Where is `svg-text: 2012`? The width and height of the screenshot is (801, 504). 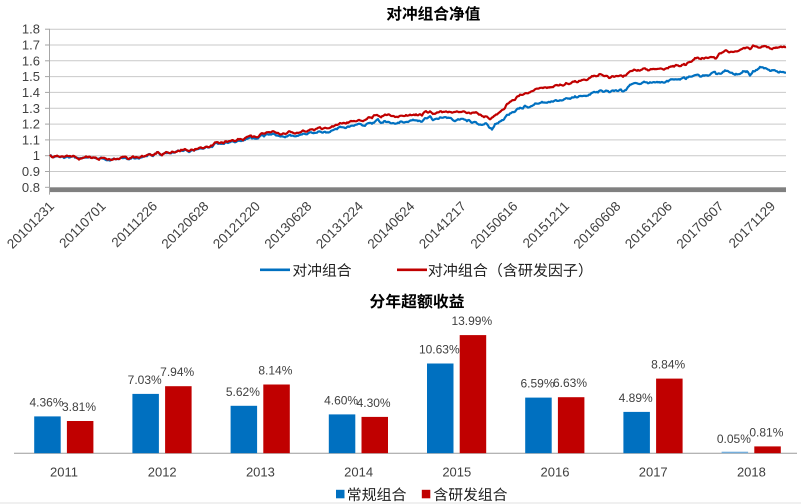 svg-text: 2012 is located at coordinates (162, 471).